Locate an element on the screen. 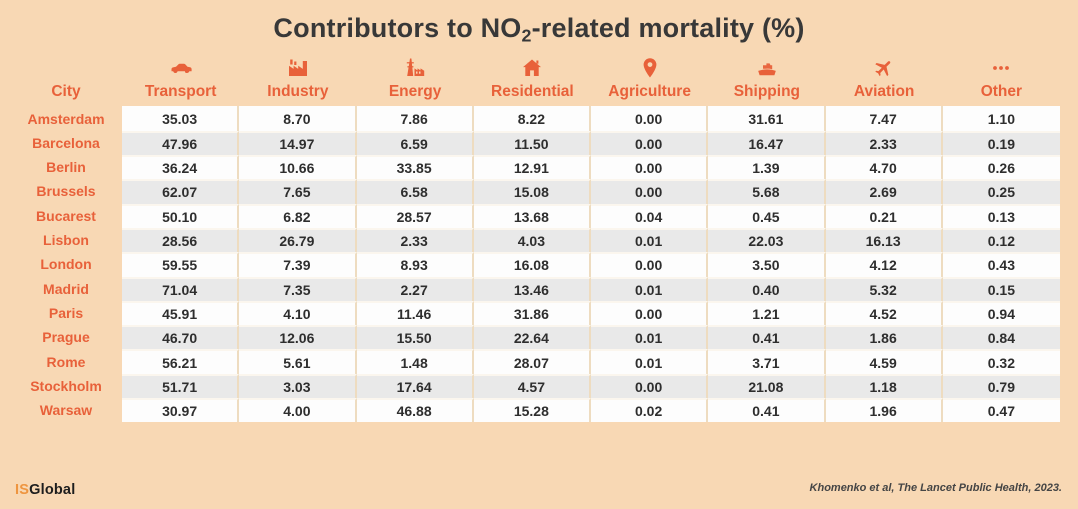  column-header-label: Energy is located at coordinates (415, 92).